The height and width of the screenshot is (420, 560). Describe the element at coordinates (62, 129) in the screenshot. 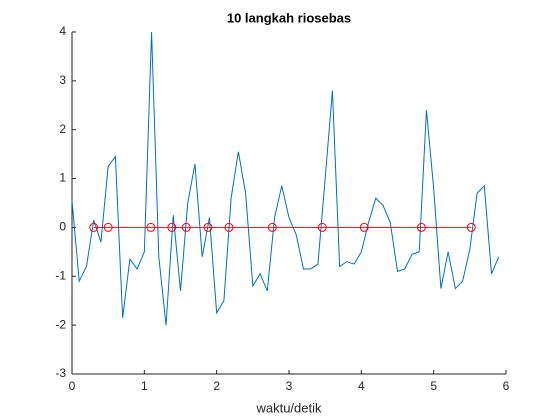

I see `y-tick-label: 2` at that location.